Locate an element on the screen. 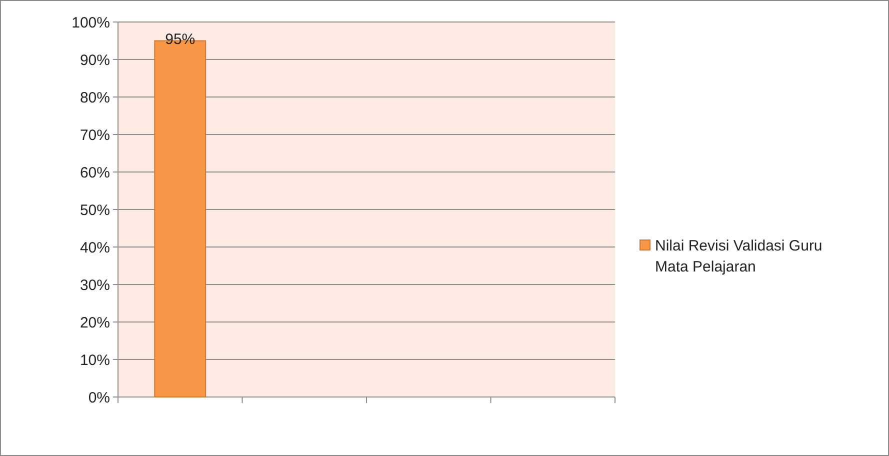 The height and width of the screenshot is (456, 889). y-tick-label: 80% is located at coordinates (95, 97).